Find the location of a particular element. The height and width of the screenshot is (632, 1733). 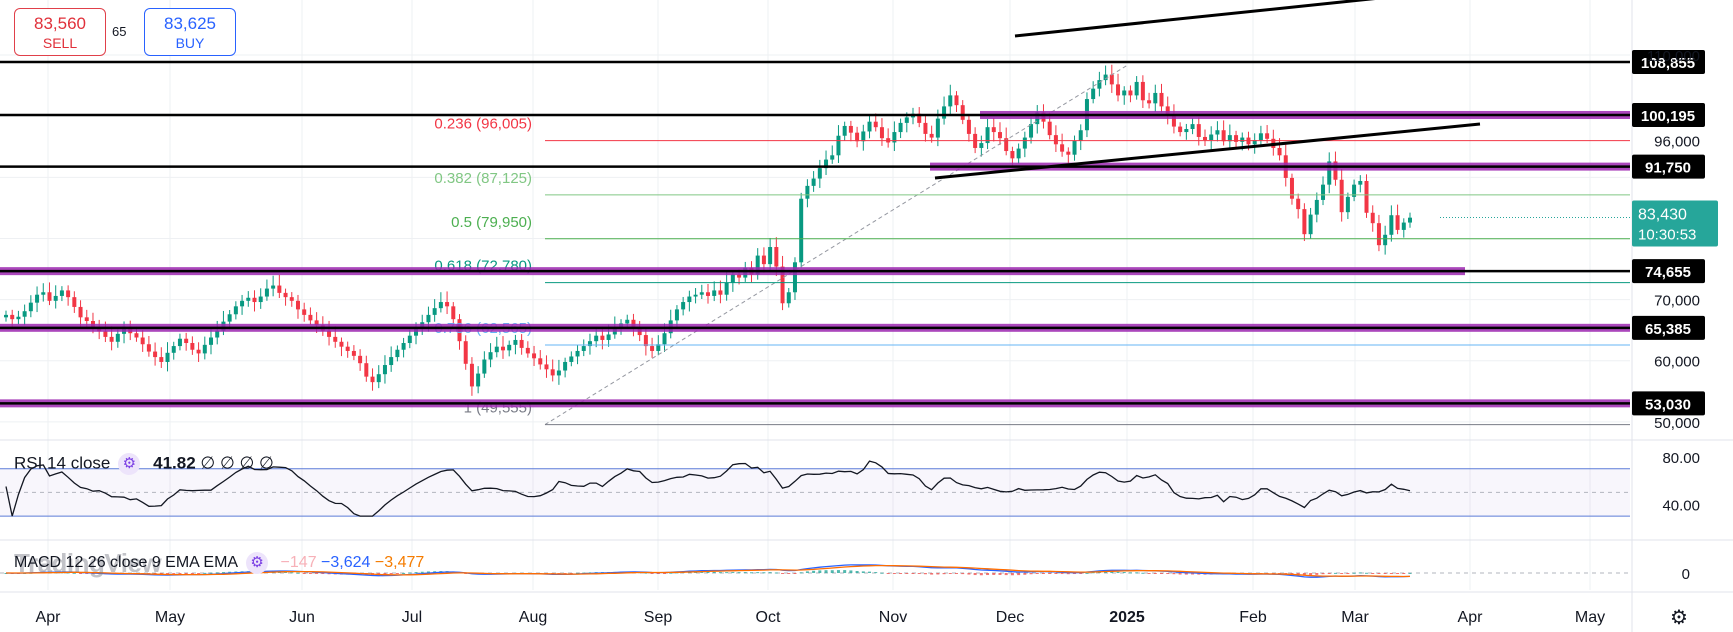

price-axis-tick: 110,000 is located at coordinates (1673, 56).